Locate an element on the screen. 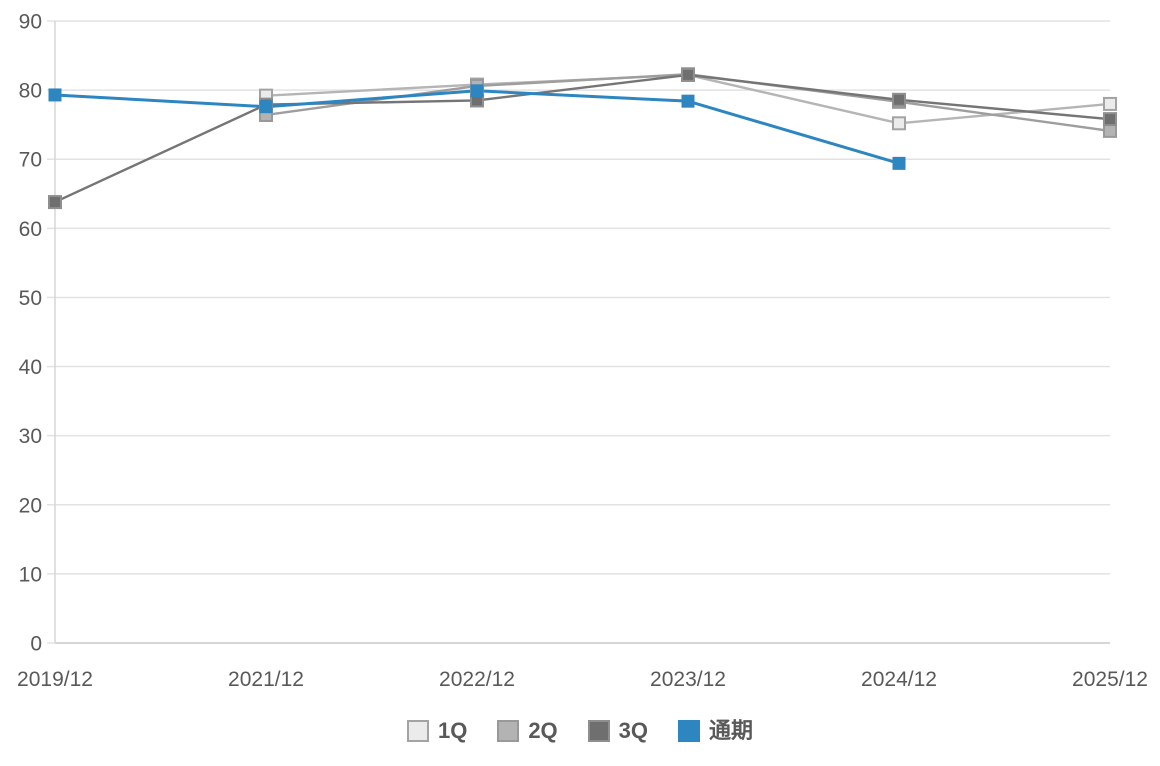 This screenshot has width=1160, height=766. legend-label-通期: 通期 is located at coordinates (731, 730).